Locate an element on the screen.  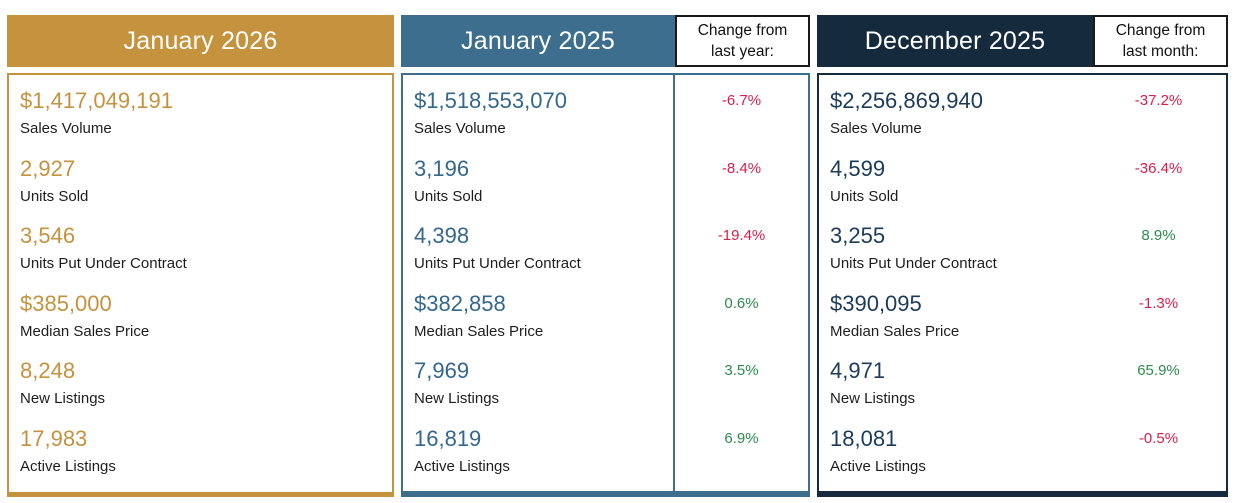
metric-row: 8,248 New Listings is located at coordinates (206, 390).